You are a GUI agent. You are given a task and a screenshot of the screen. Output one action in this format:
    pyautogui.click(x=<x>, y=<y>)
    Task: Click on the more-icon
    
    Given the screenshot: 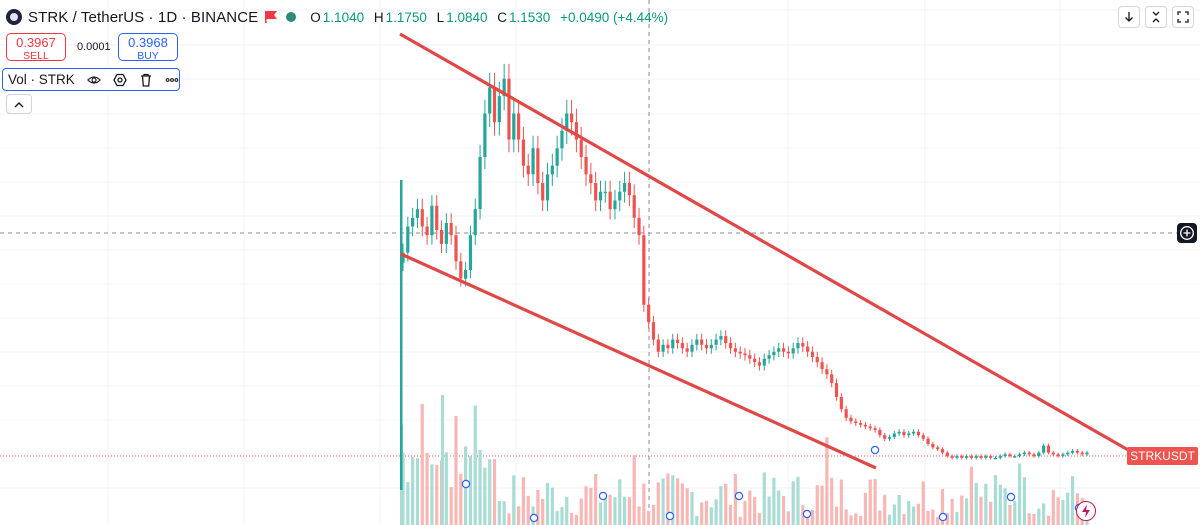 What is the action you would take?
    pyautogui.click(x=172, y=80)
    